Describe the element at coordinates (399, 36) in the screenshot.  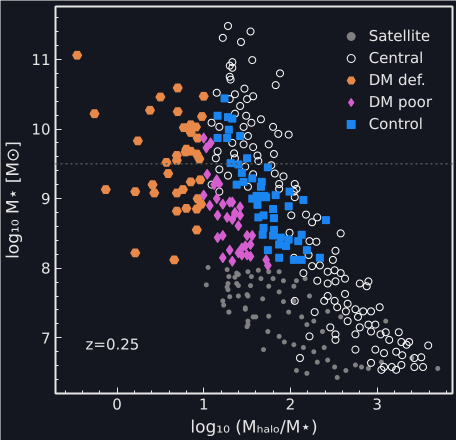
I see `legend-label: Satellite` at that location.